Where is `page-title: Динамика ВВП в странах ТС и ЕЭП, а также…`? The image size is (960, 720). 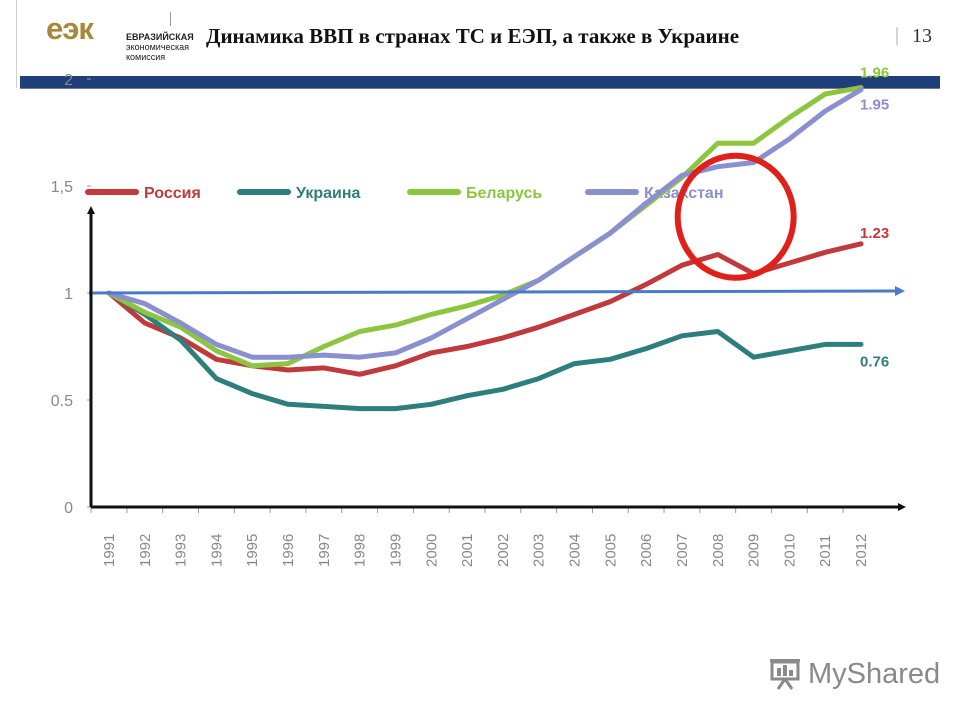 page-title: Динамика ВВП в странах ТС и ЕЭП, а также… is located at coordinates (473, 36).